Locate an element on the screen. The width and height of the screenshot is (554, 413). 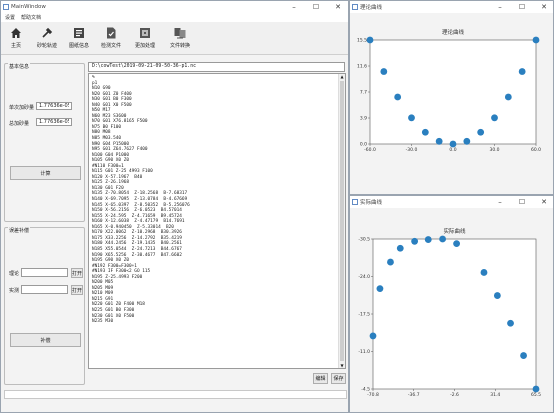
code-line: N150 X-56.2156 Z-6.0523 B4.57014 is located at coordinates (137, 211).